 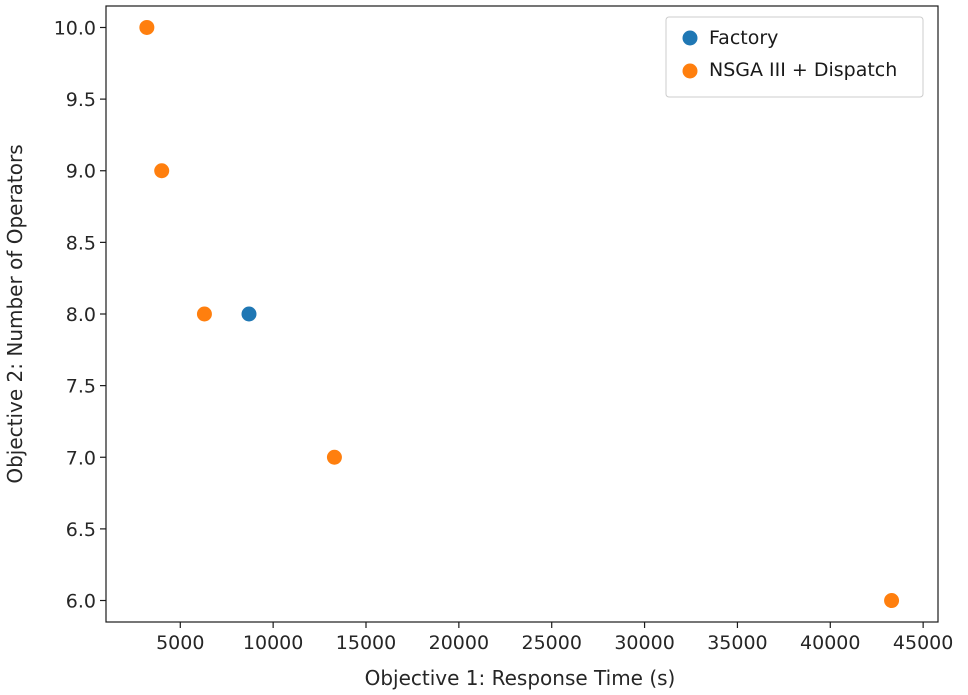 What do you see at coordinates (81, 530) in the screenshot?
I see `y-tick-label: 6.5` at bounding box center [81, 530].